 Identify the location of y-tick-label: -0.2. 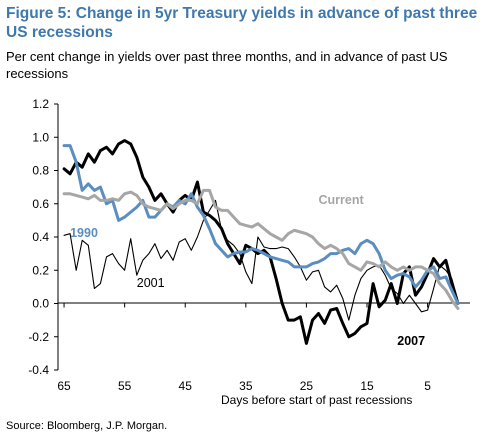
(38, 337).